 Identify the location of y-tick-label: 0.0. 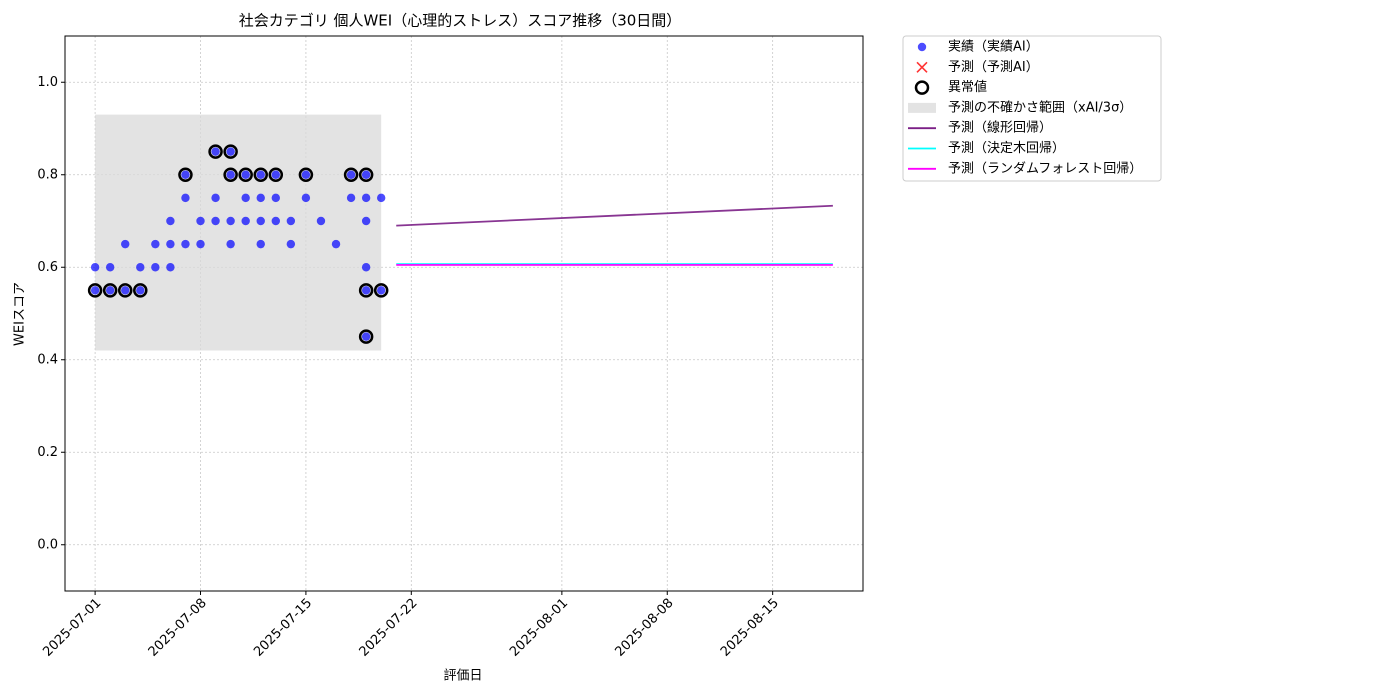
(47, 544).